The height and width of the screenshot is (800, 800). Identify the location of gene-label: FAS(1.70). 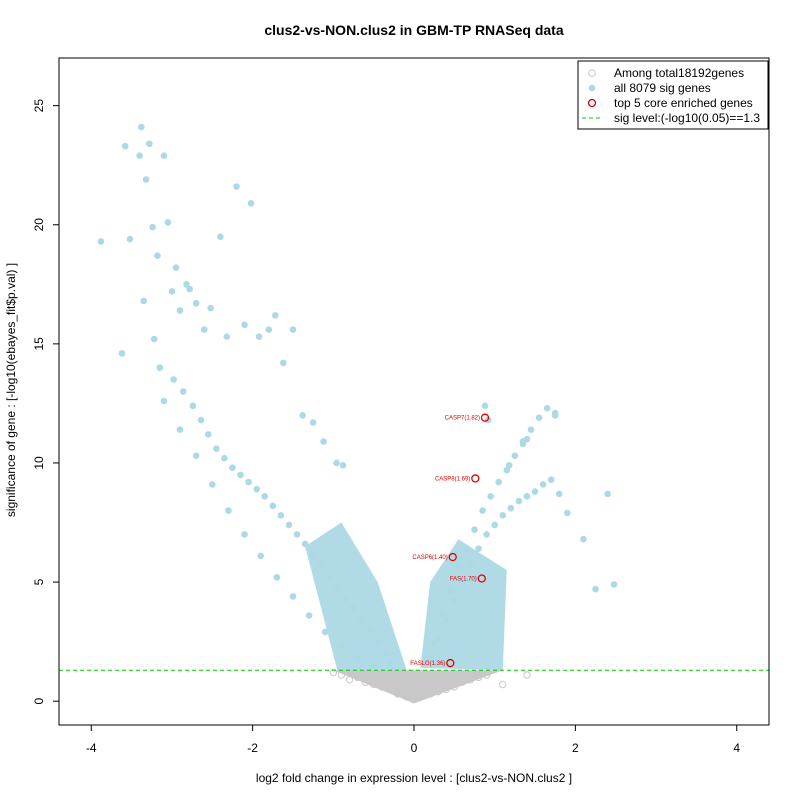
(463, 579).